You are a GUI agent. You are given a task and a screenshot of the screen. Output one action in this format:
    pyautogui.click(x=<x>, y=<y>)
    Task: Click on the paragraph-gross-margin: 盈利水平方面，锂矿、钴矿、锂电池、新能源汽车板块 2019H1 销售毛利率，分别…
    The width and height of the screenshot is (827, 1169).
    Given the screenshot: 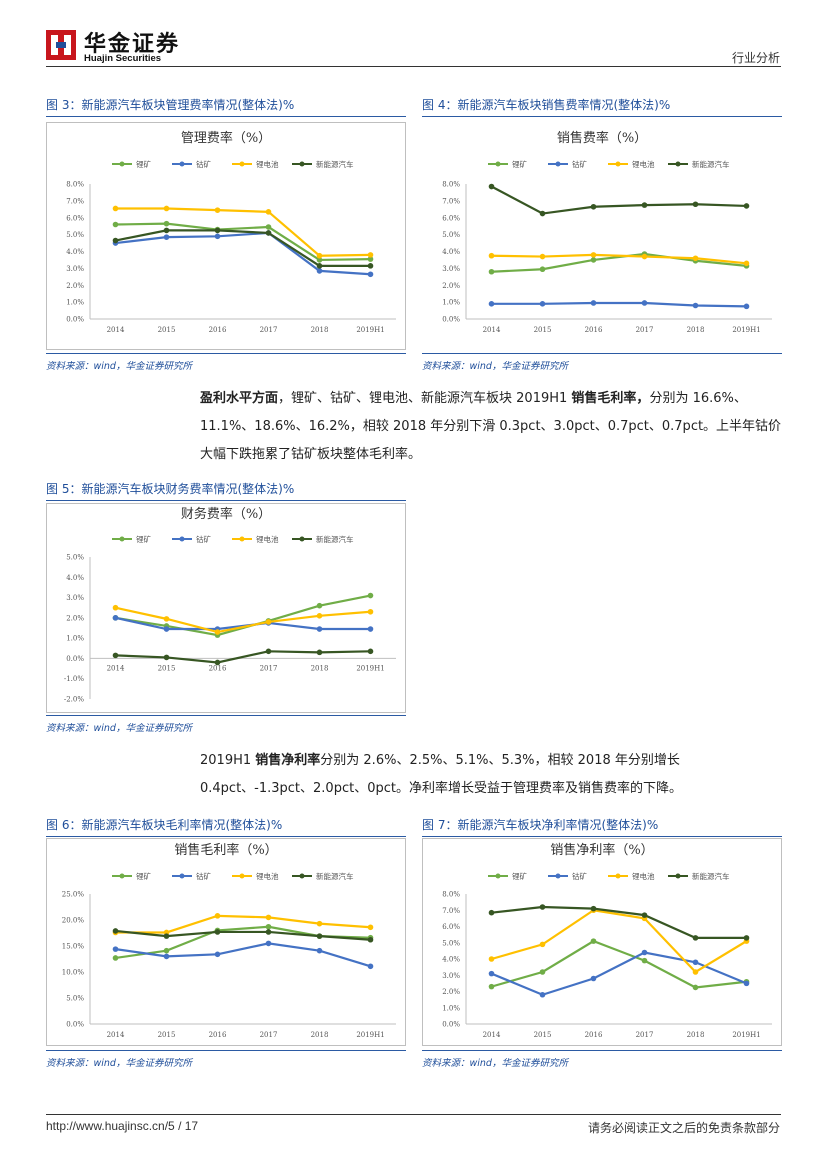 What is the action you would take?
    pyautogui.click(x=492, y=427)
    